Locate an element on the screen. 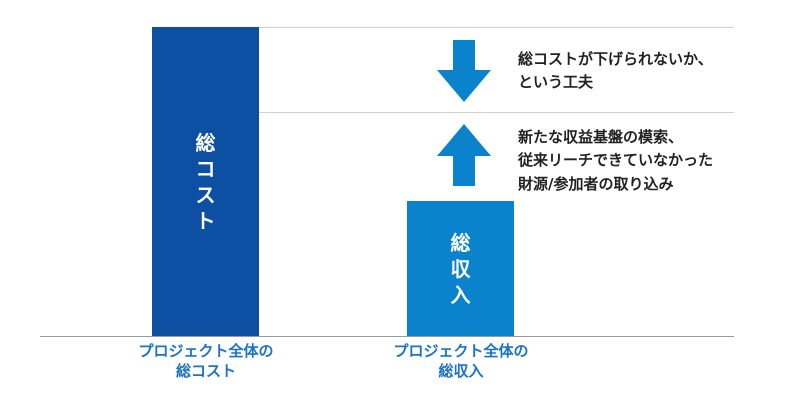 Image resolution: width=787 pixels, height=400 pixels. arrow-down-icon is located at coordinates (464, 71).